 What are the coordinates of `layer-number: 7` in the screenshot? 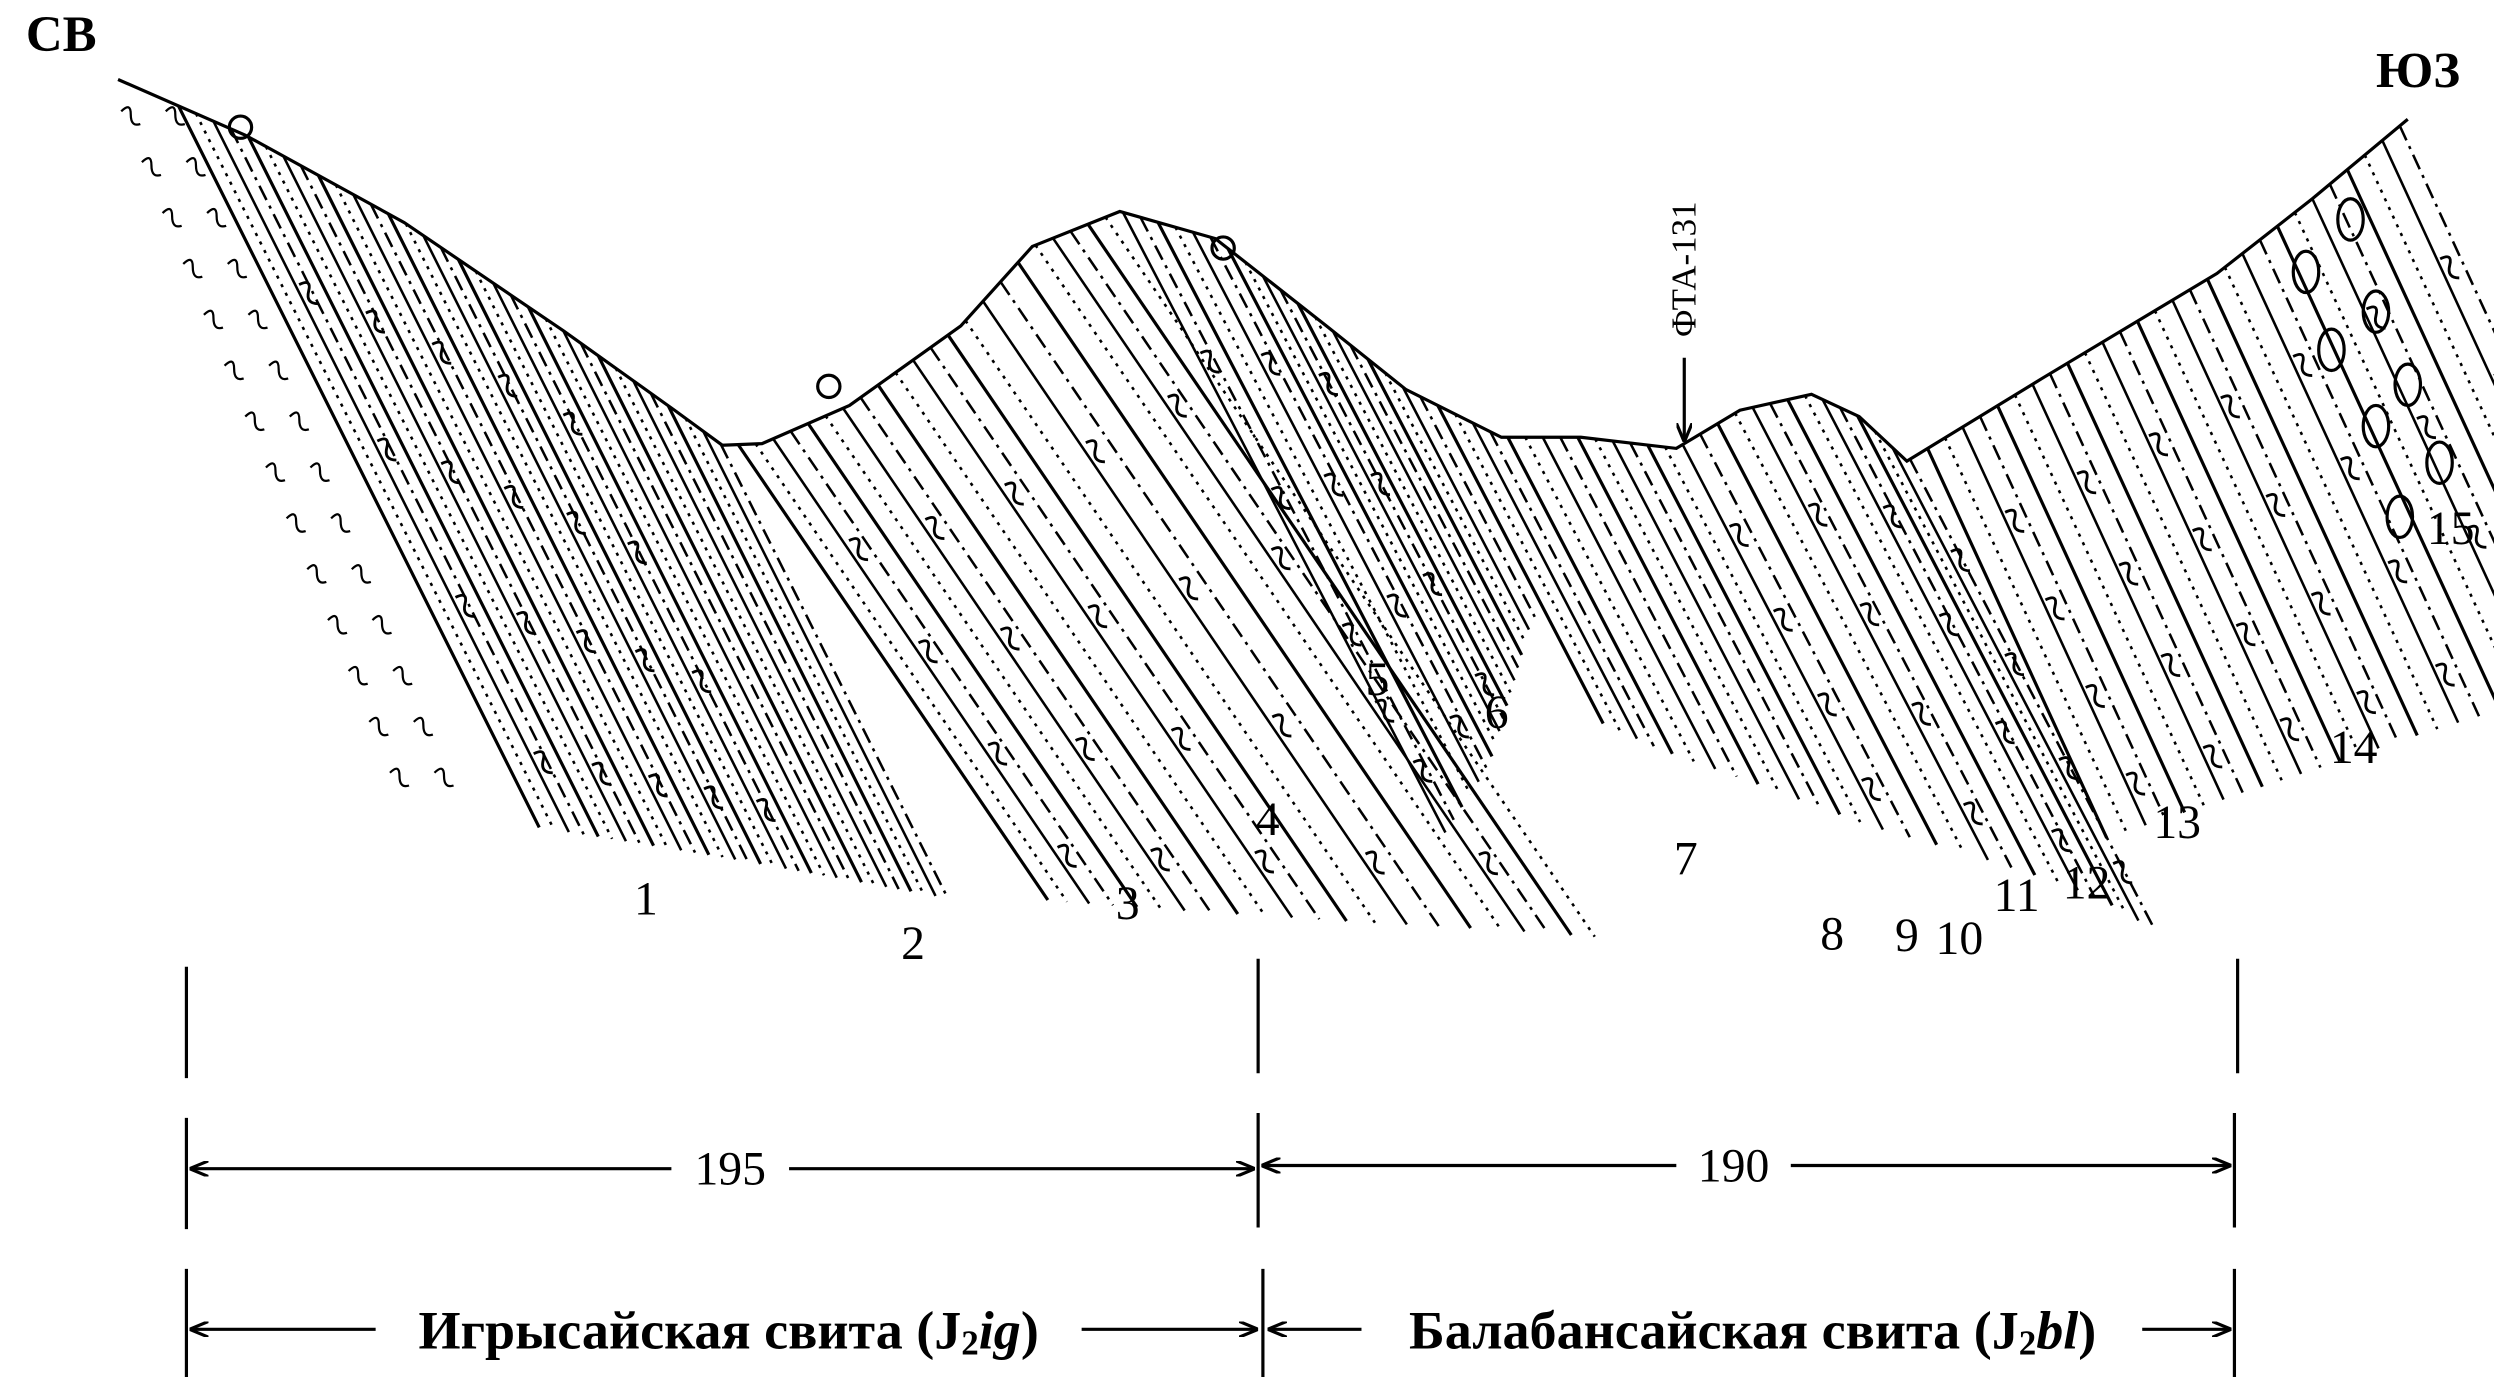 It's located at (1686, 859).